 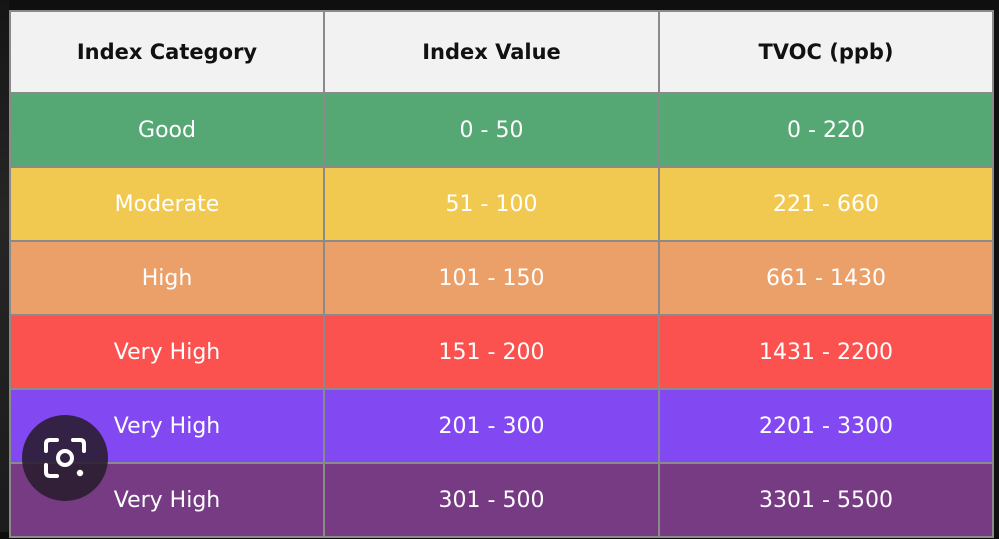 What do you see at coordinates (826, 352) in the screenshot?
I see `cell-tvoc: 1431 - 2200` at bounding box center [826, 352].